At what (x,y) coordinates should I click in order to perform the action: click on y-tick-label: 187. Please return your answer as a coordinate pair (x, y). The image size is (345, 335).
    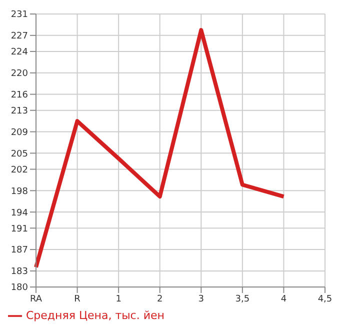
    Looking at the image, I should click on (19, 251).